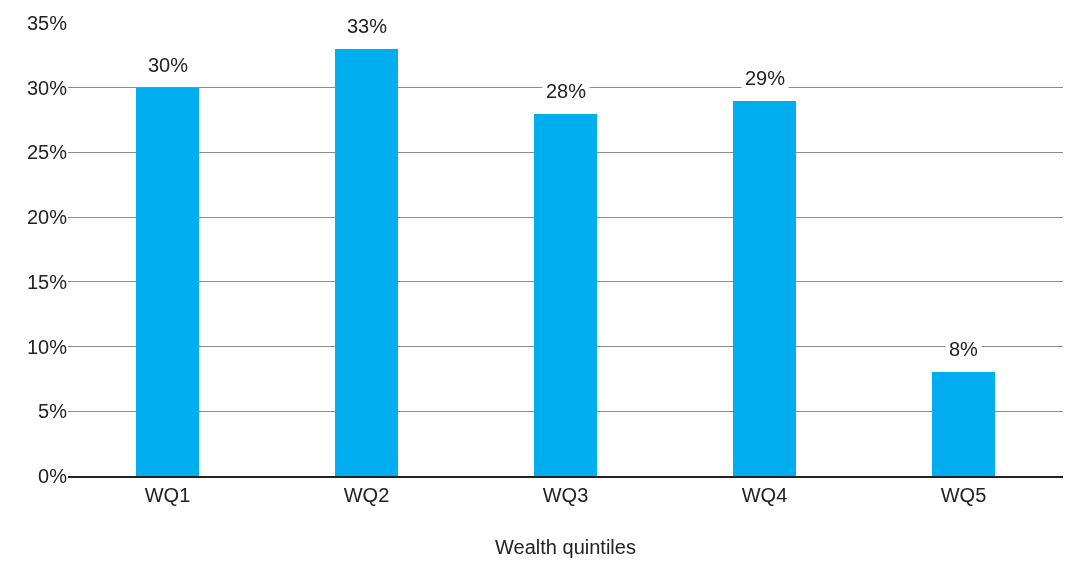 This screenshot has width=1075, height=586. What do you see at coordinates (53, 476) in the screenshot?
I see `y-tick-label: 0%` at bounding box center [53, 476].